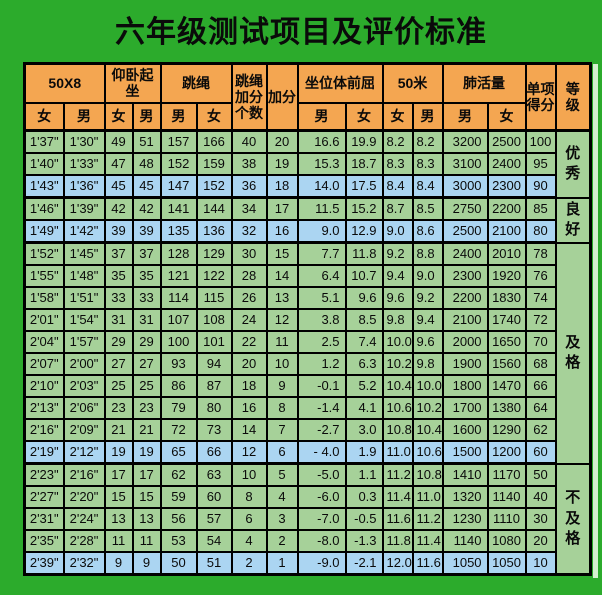  I want to click on cell-rope-m: 86, so click(178, 386).